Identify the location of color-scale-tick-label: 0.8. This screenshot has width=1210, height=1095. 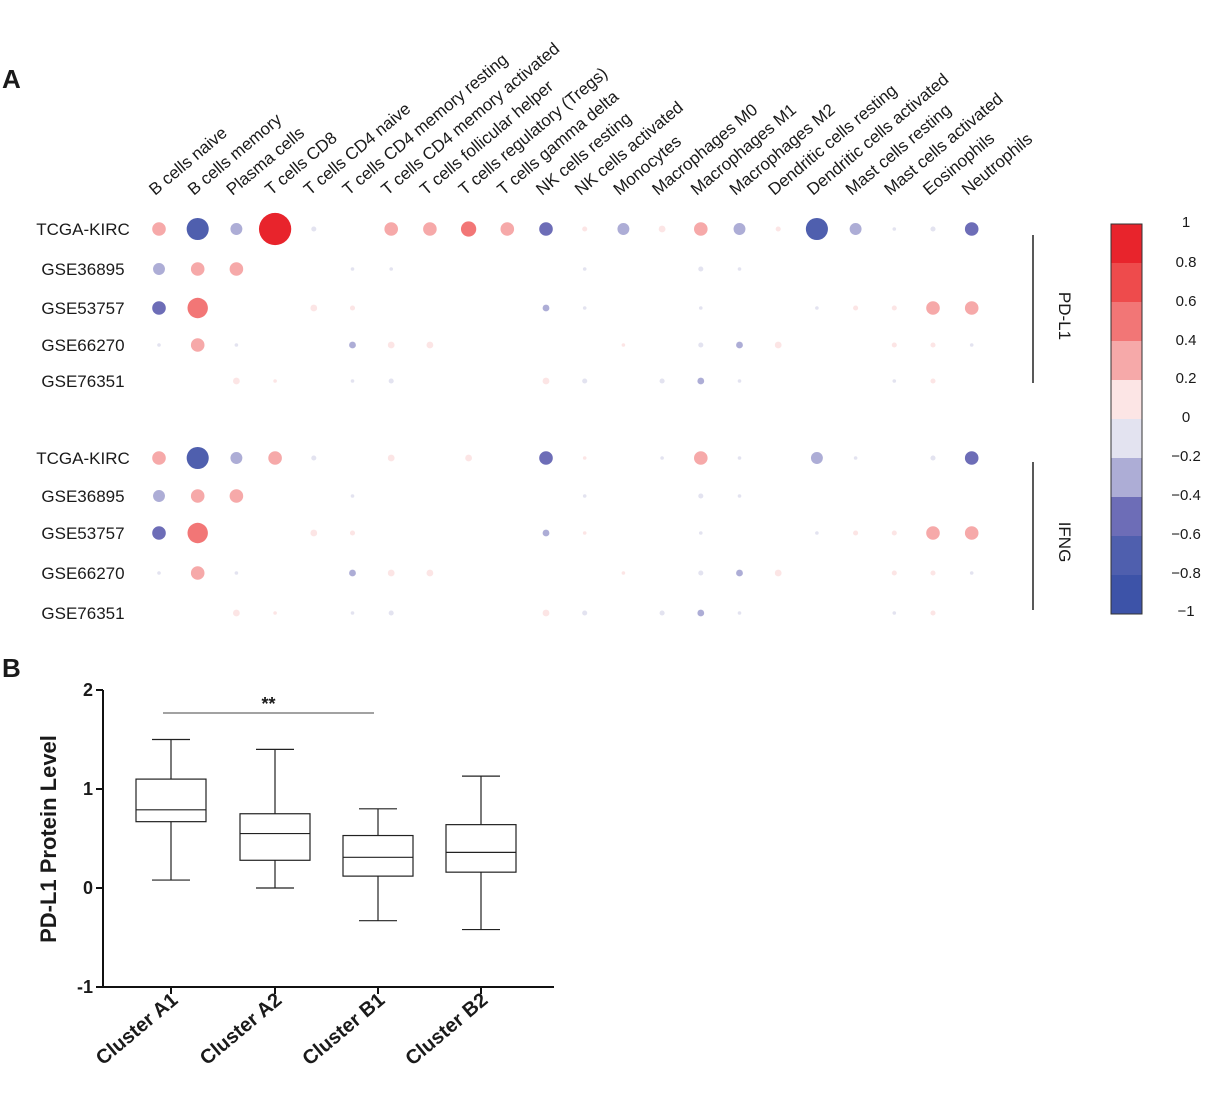
(1186, 262).